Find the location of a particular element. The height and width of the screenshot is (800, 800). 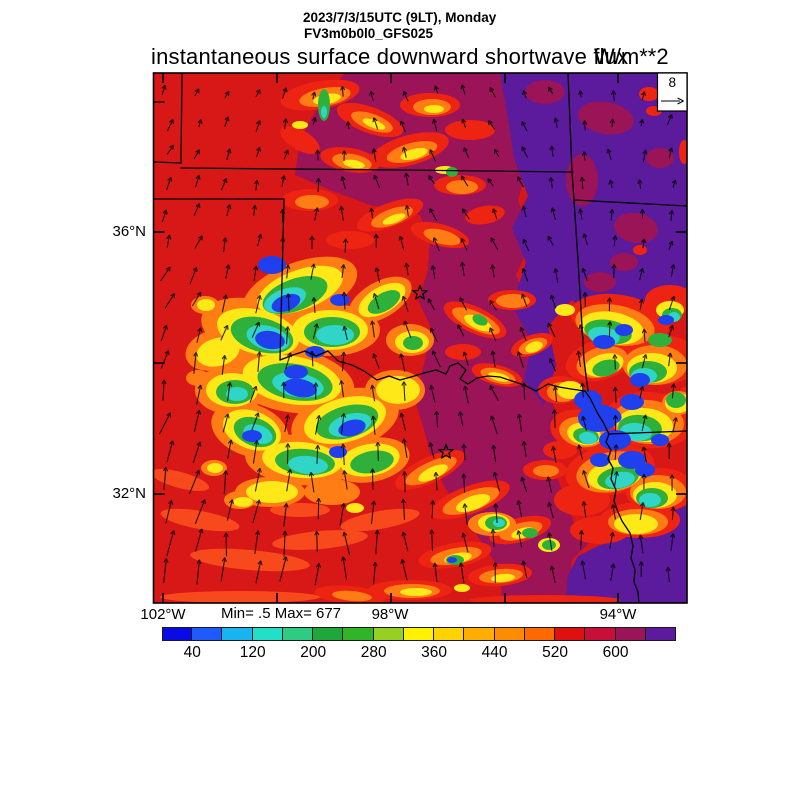

reference-vector-box: 8 is located at coordinates (672, 92).